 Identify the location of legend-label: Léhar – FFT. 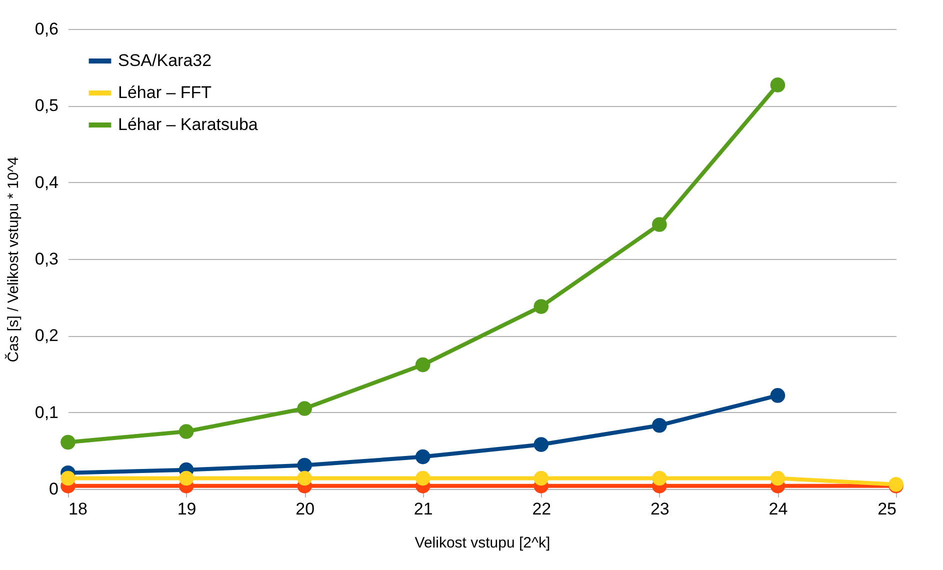
(165, 92).